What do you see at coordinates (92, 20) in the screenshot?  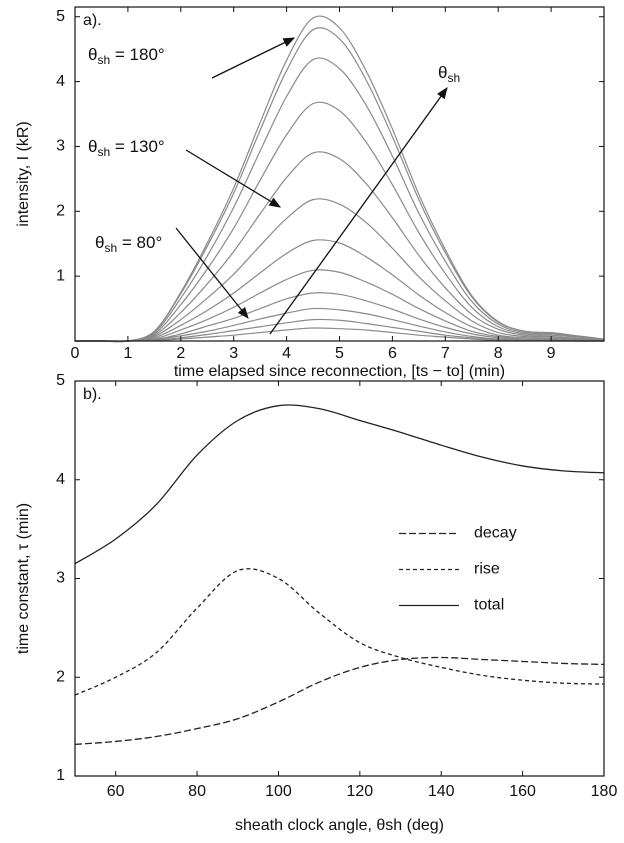 I see `panel-label: a).` at bounding box center [92, 20].